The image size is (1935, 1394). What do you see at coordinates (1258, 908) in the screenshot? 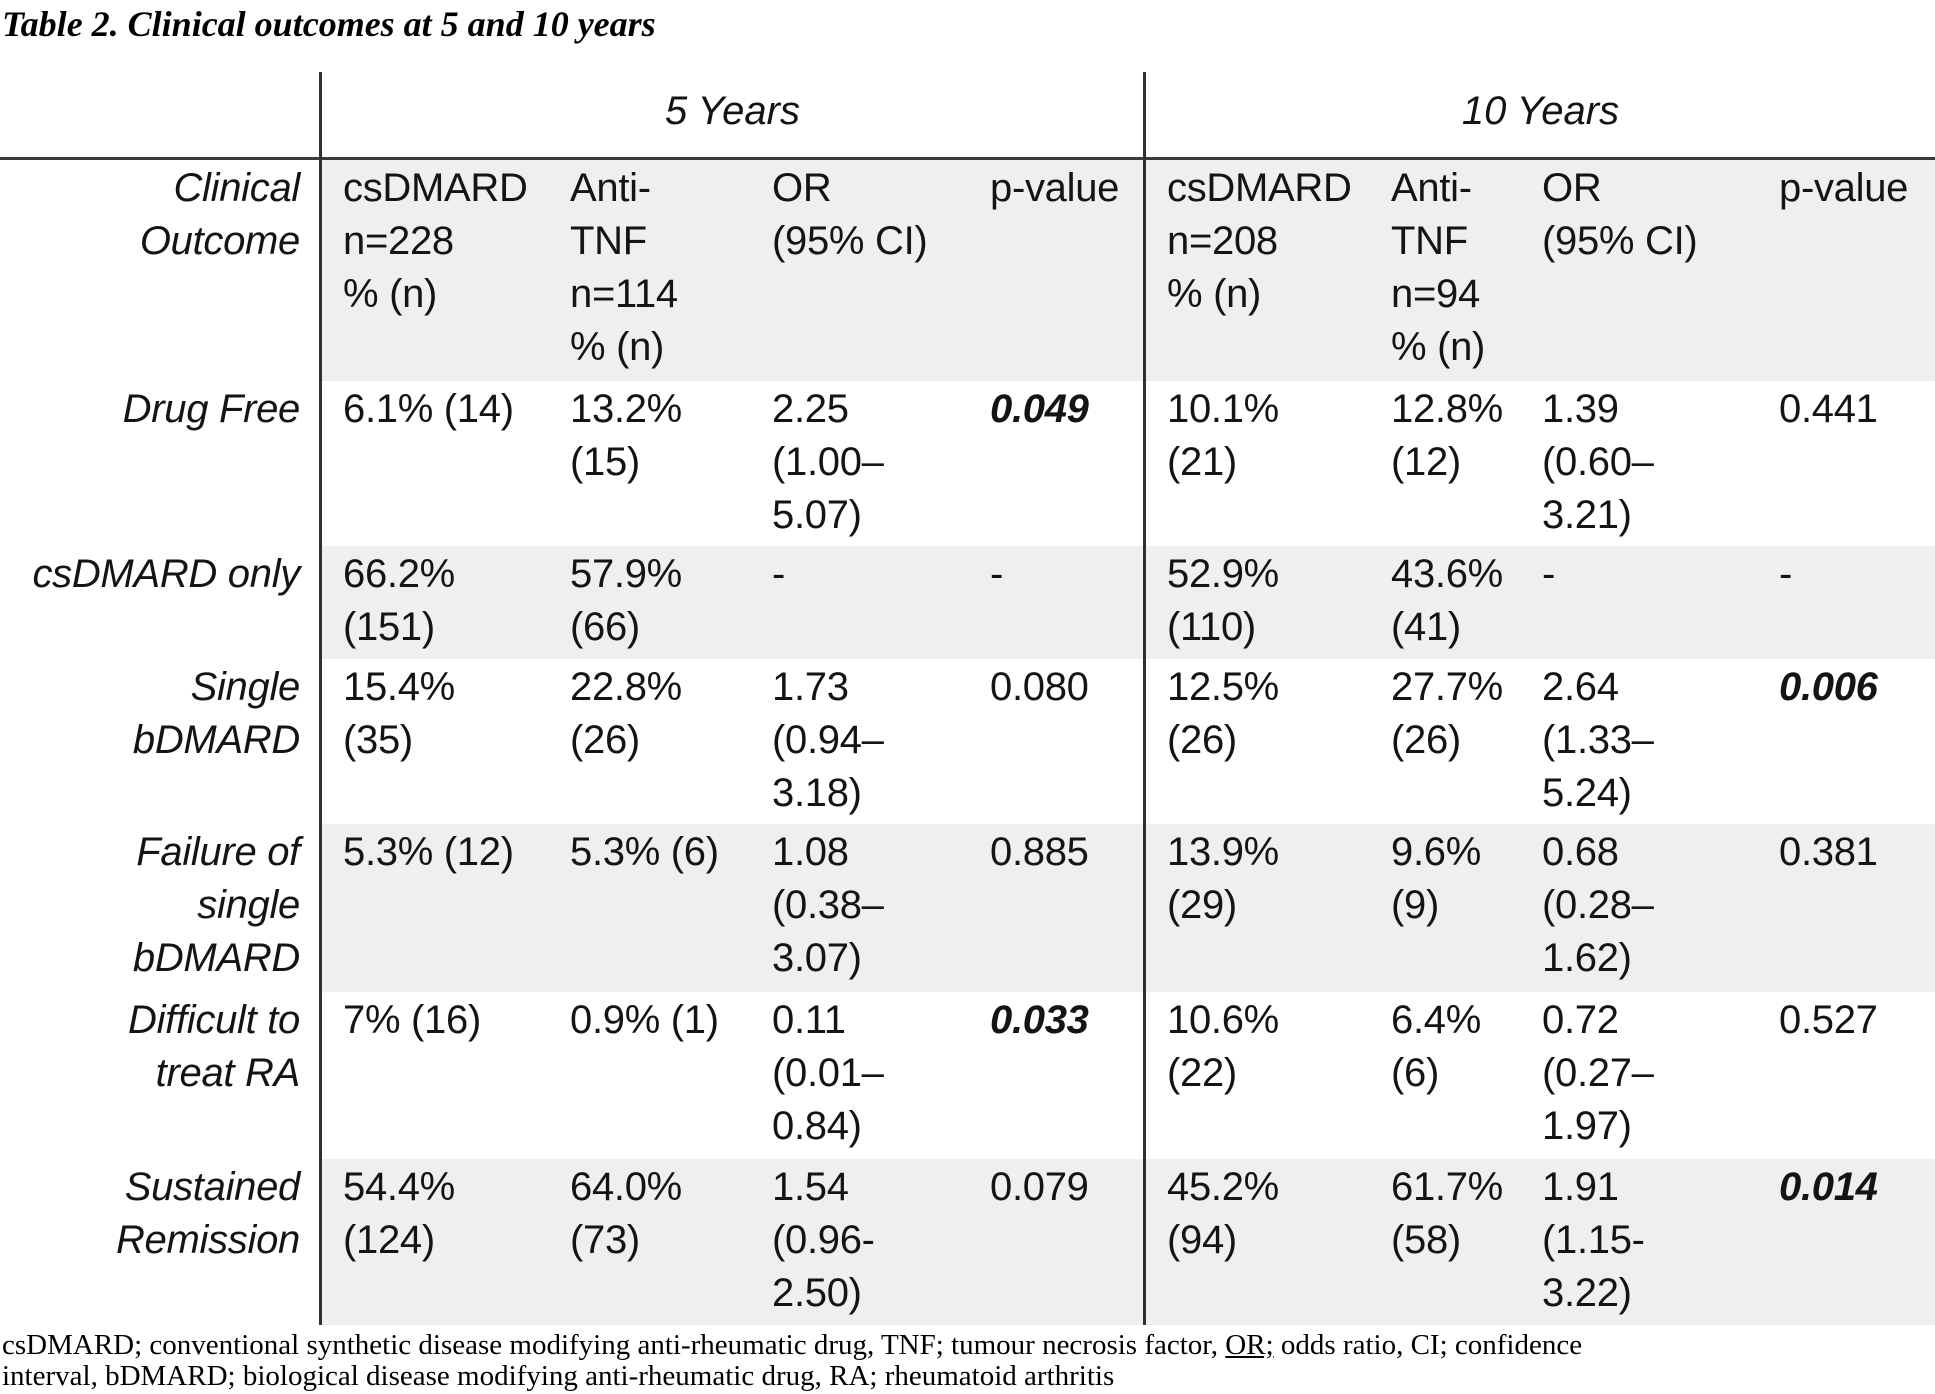
I see `data-cell: 13.9% (29)` at bounding box center [1258, 908].